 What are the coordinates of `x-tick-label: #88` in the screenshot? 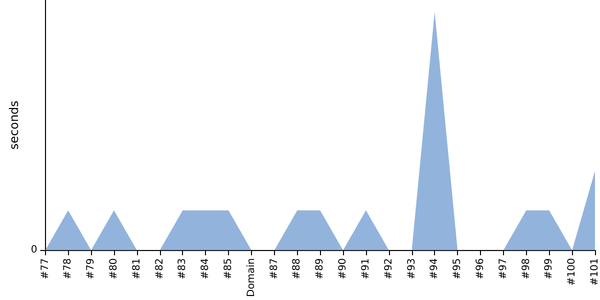 It's located at (297, 269).